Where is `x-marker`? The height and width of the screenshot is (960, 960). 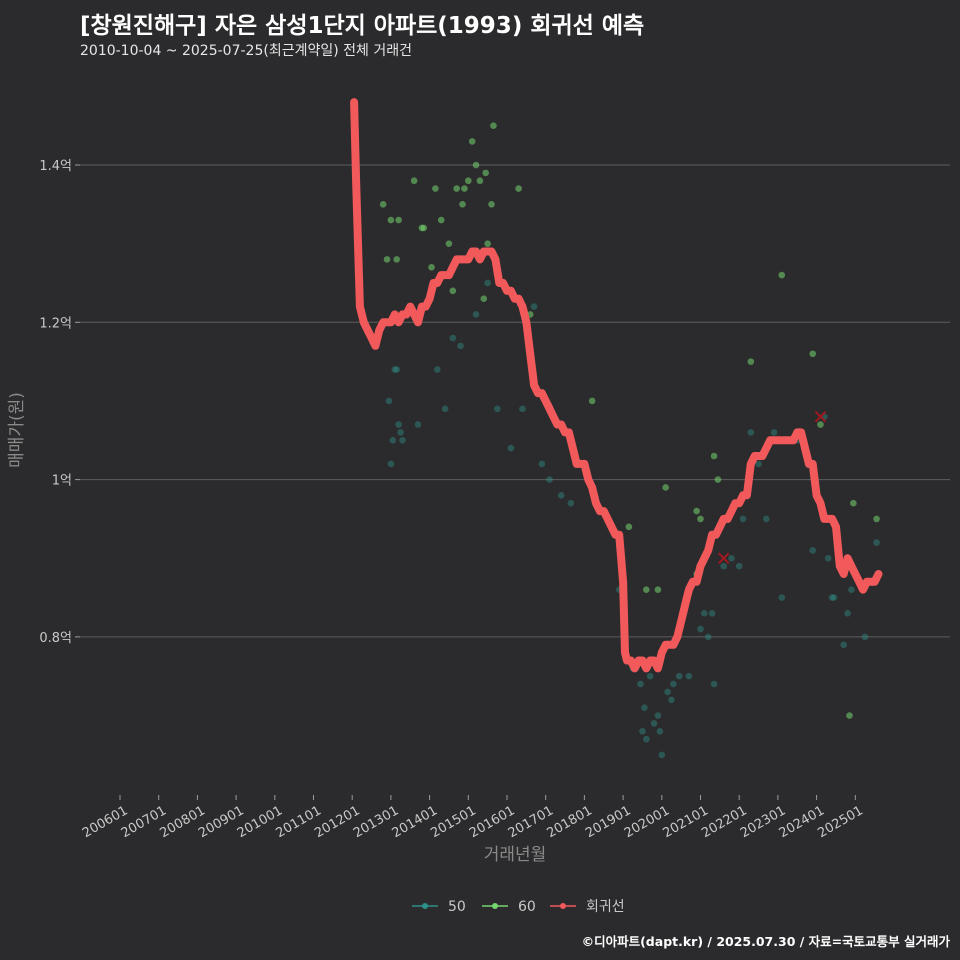
x-marker is located at coordinates (820, 416).